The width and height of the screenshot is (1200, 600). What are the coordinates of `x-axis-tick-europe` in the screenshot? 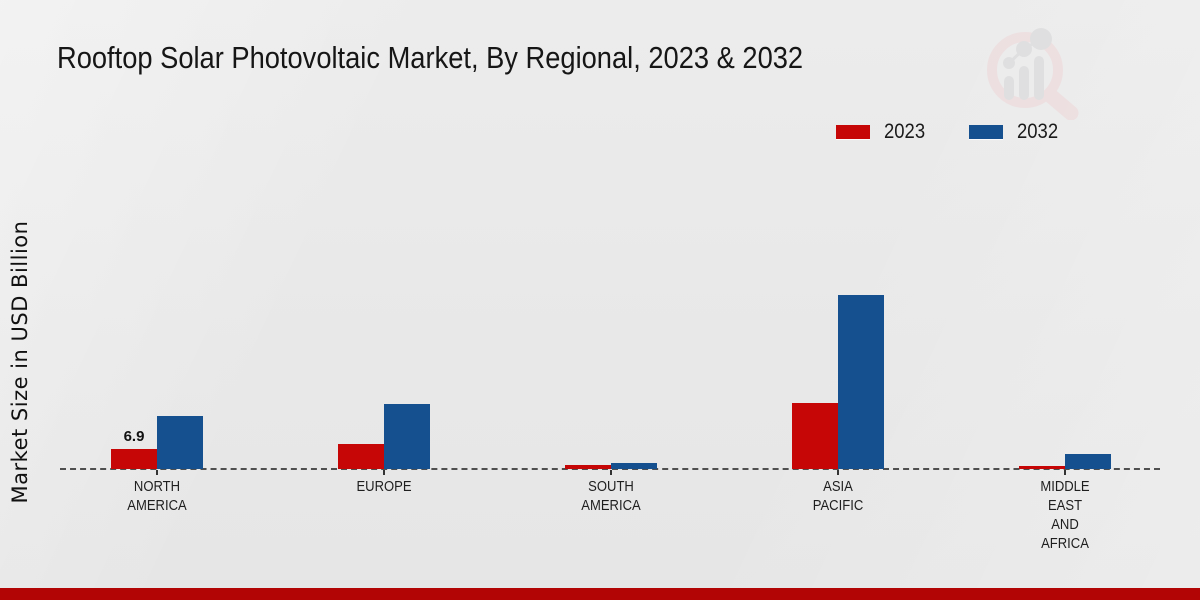 It's located at (384, 472).